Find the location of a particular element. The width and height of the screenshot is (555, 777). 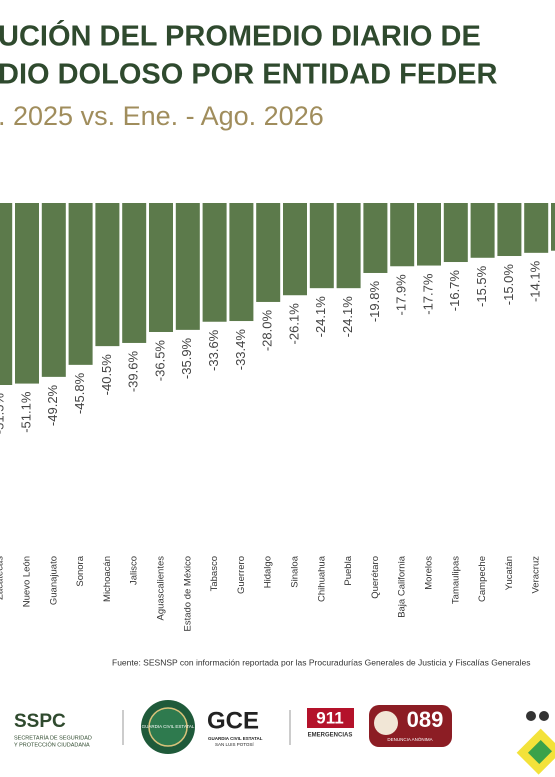

emblem-text: GUARDIA CIVIL ESTATAL is located at coordinates (168, 726).